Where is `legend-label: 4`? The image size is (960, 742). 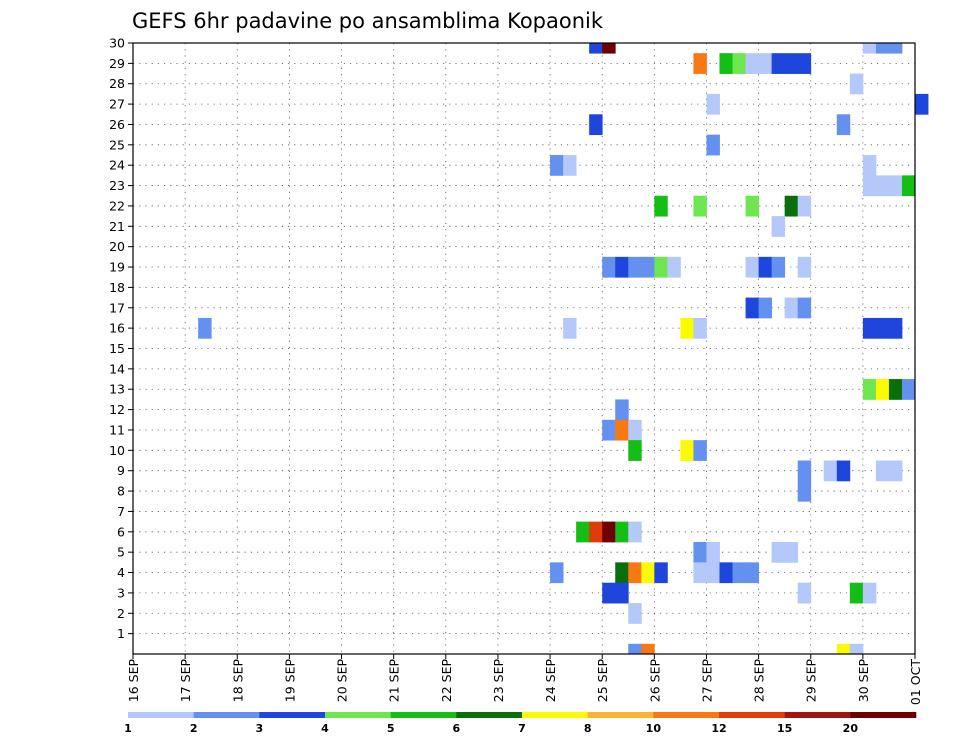 legend-label: 4 is located at coordinates (325, 728).